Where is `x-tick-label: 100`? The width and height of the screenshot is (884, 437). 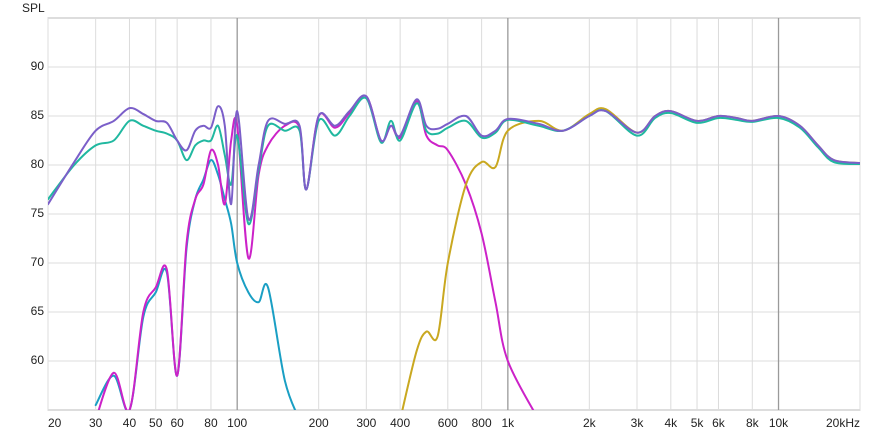 x-tick-label: 100 is located at coordinates (237, 423).